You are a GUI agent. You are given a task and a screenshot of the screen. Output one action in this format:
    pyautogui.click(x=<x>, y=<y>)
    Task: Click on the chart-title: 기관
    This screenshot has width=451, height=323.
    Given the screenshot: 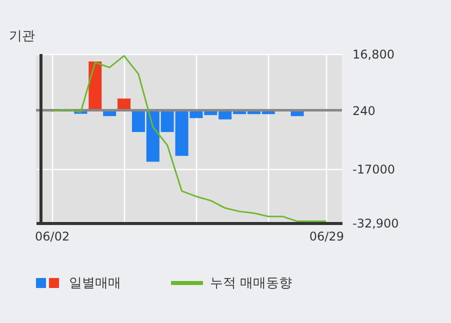 What is the action you would take?
    pyautogui.click(x=22, y=36)
    